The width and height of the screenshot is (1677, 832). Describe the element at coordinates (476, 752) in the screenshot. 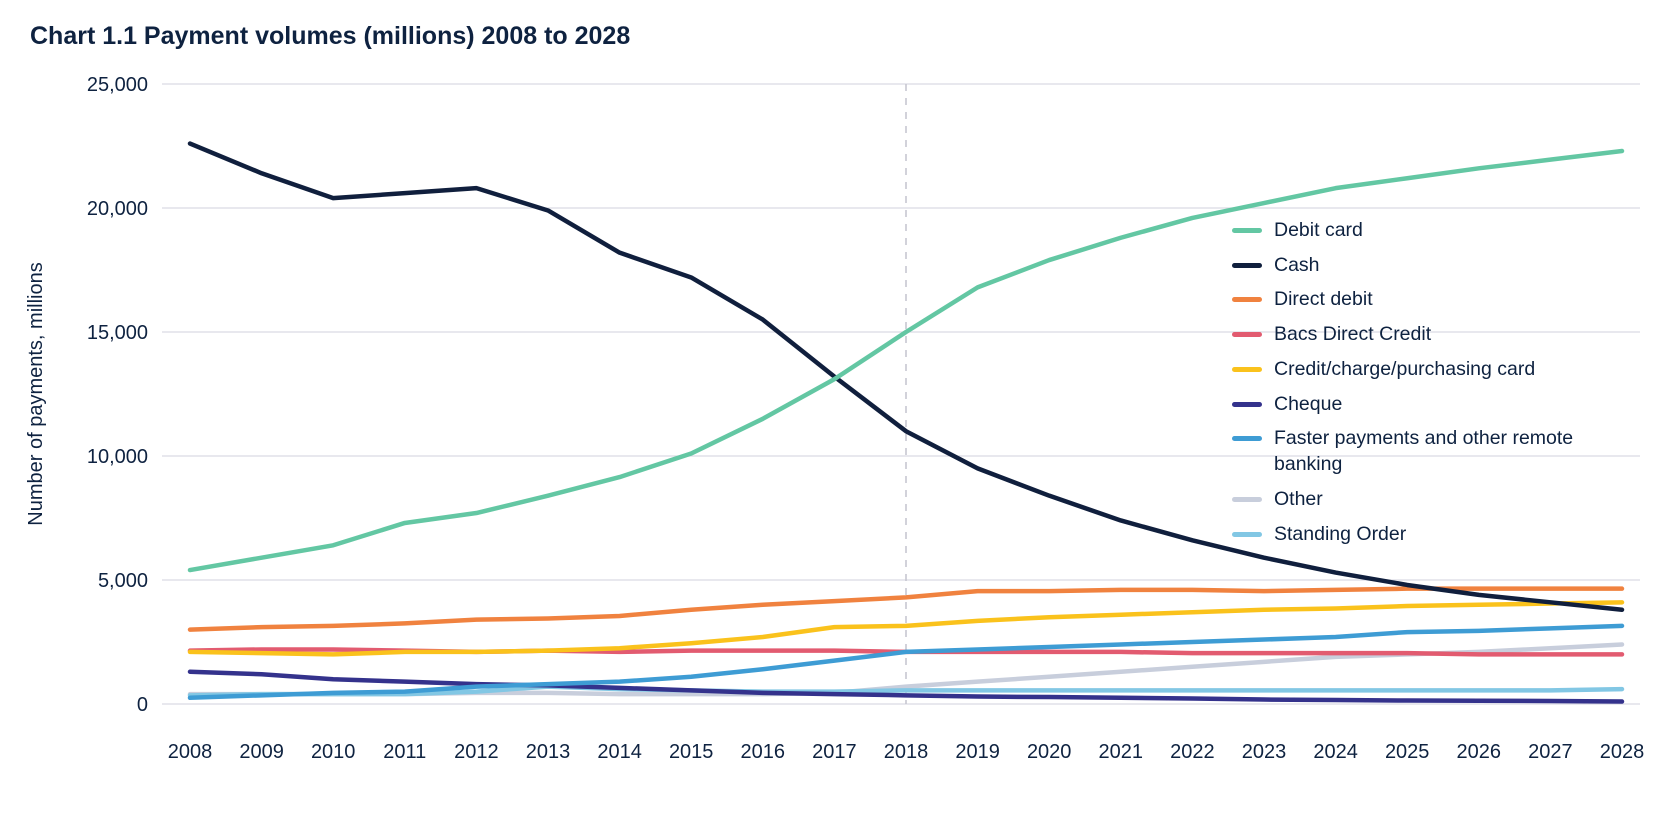

I see `x-tick-label: 2012` at that location.